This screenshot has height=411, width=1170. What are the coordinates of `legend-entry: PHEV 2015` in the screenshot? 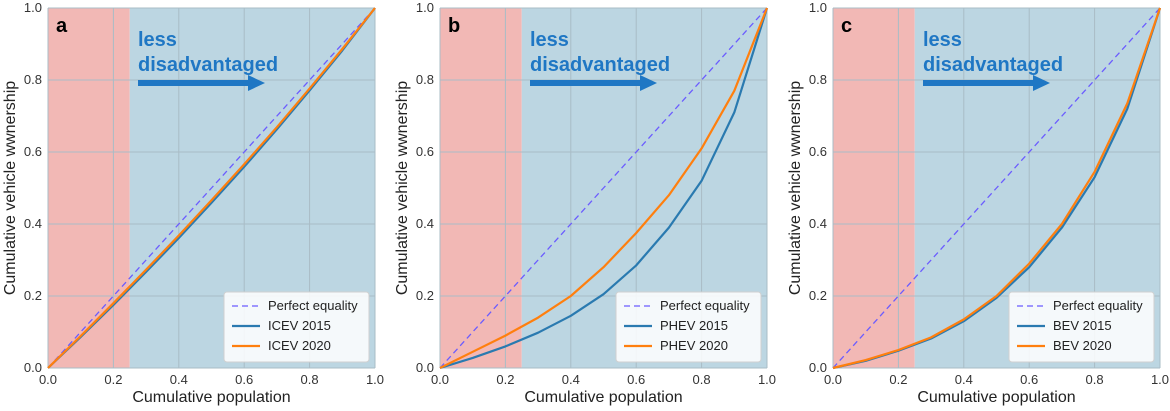 It's located at (694, 325).